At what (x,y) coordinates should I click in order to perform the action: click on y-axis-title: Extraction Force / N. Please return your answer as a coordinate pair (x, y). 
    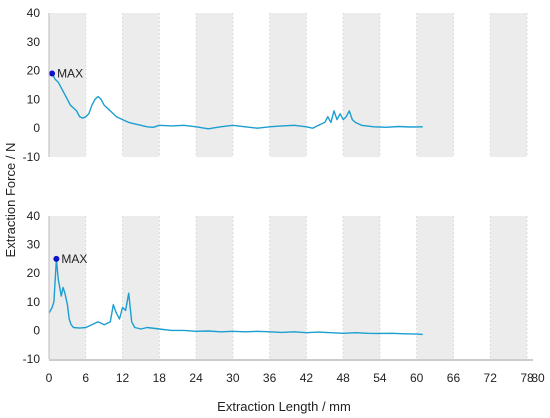
    Looking at the image, I should click on (10, 200).